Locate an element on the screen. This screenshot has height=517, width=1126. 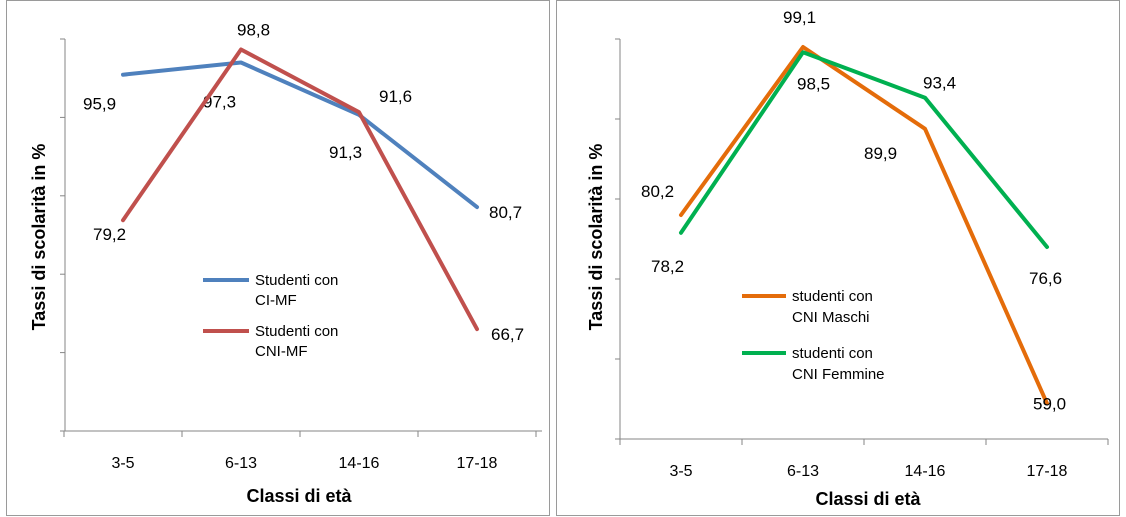
data-label: 93,4 is located at coordinates (939, 83).